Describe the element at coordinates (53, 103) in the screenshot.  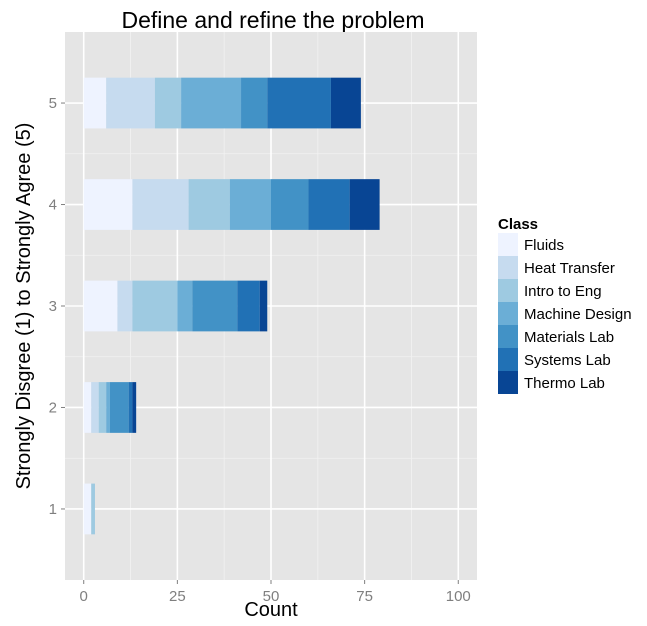
I see `y-tick-label: 5` at that location.